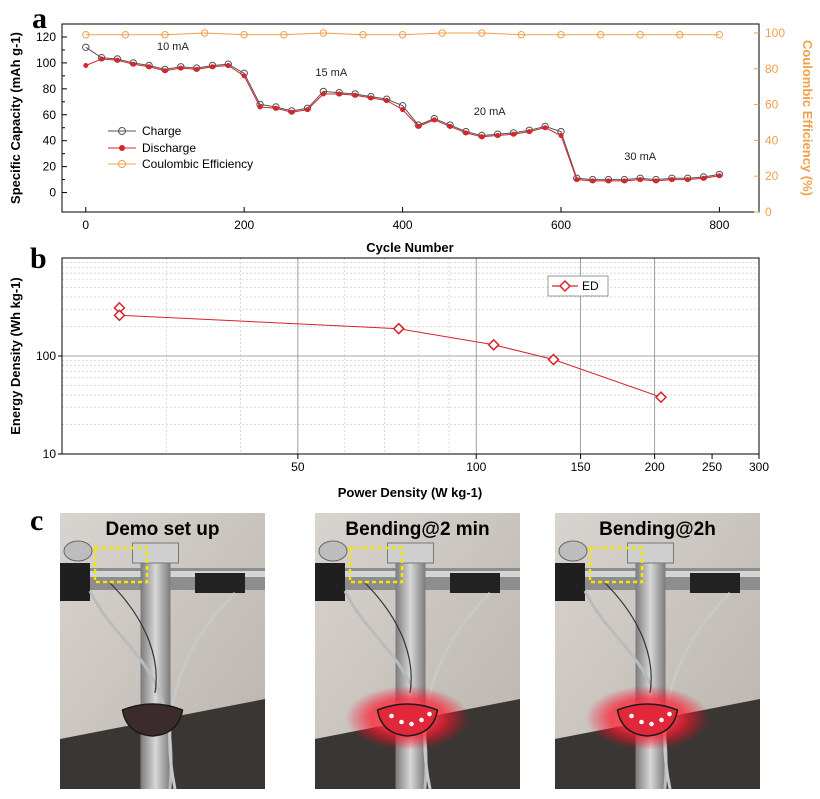 This screenshot has height=799, width=820. Describe the element at coordinates (162, 131) in the screenshot. I see `legend-charge-label: Charge` at that location.